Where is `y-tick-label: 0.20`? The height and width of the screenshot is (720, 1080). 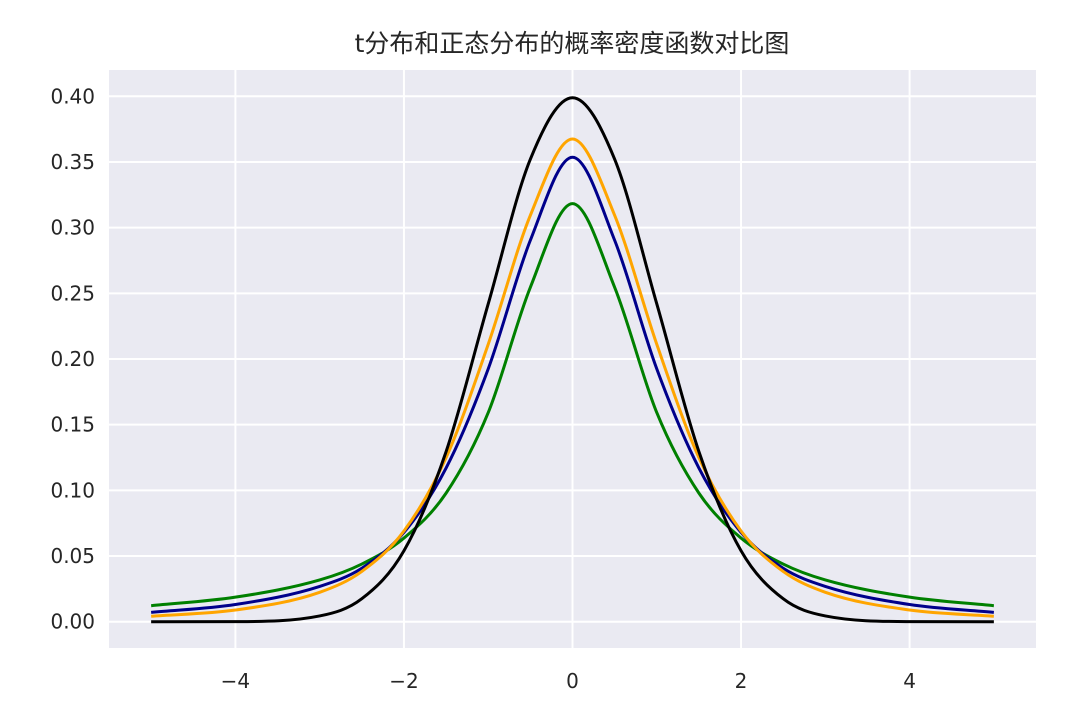
y-tick-label: 0.20 is located at coordinates (72, 359).